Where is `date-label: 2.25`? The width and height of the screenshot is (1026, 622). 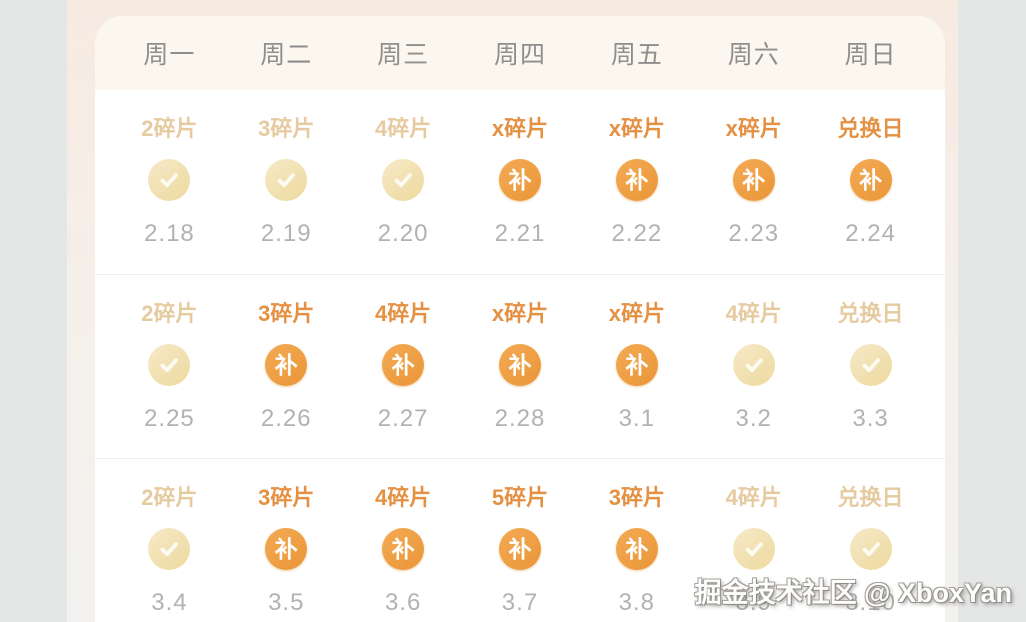
date-label: 2.25 is located at coordinates (169, 418).